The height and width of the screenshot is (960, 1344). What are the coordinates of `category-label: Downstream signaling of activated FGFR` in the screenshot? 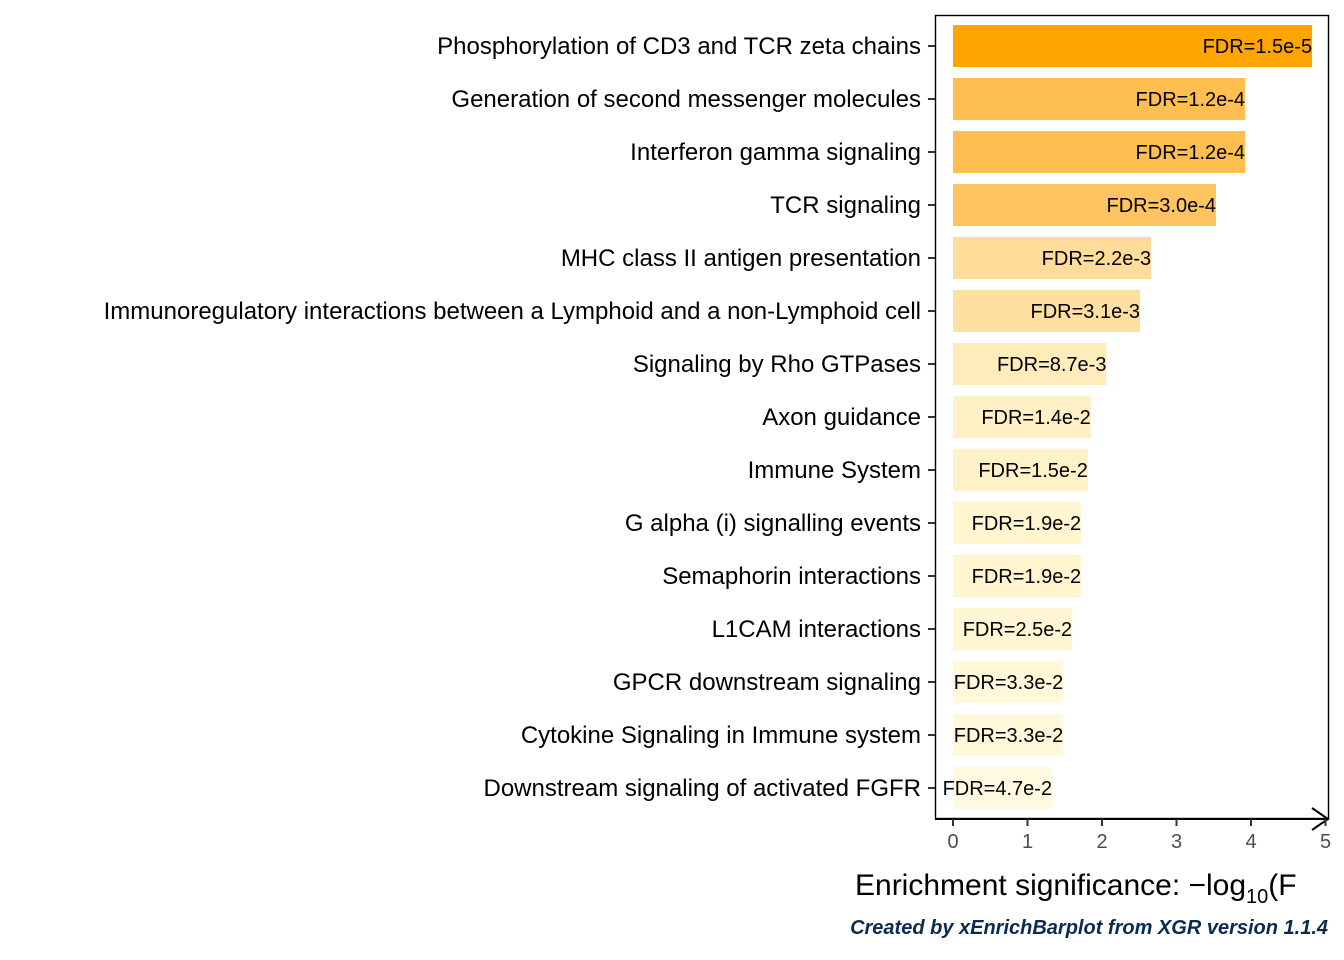 It's located at (702, 788).